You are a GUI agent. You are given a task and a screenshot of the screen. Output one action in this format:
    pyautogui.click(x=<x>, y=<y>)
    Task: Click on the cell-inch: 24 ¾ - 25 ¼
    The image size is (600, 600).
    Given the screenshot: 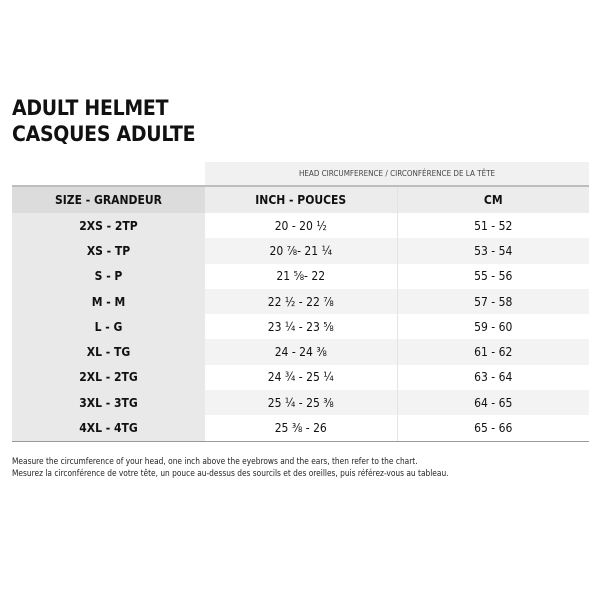 What is the action you would take?
    pyautogui.click(x=301, y=377)
    